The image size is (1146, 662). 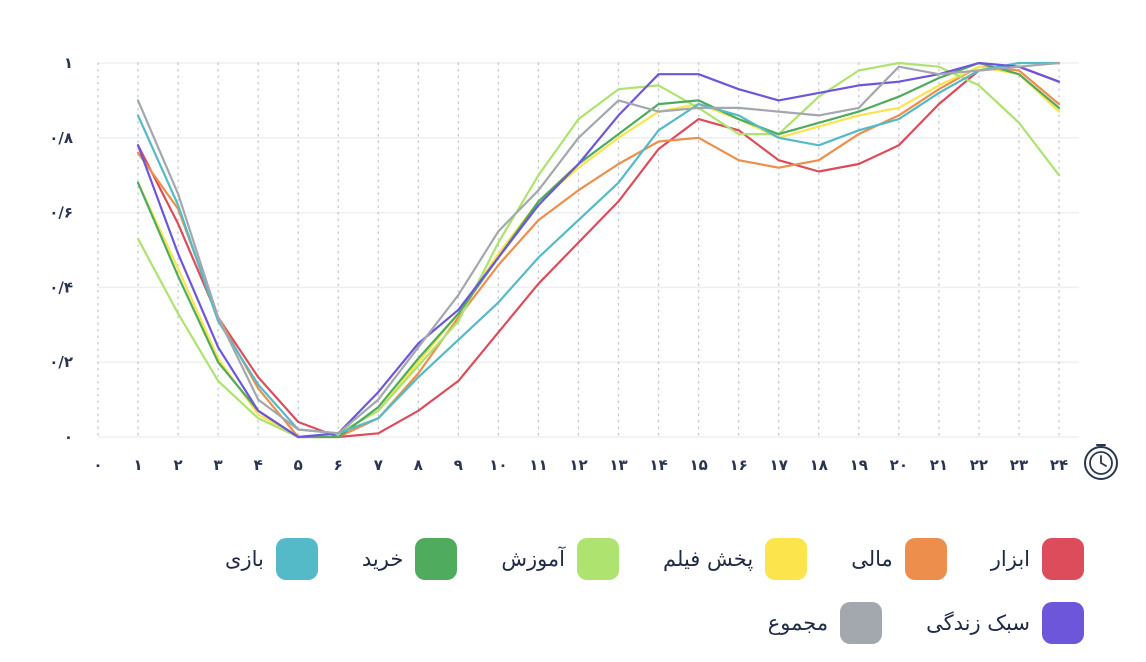 I want to click on x-tick-label: ۱۲, so click(x=578, y=465).